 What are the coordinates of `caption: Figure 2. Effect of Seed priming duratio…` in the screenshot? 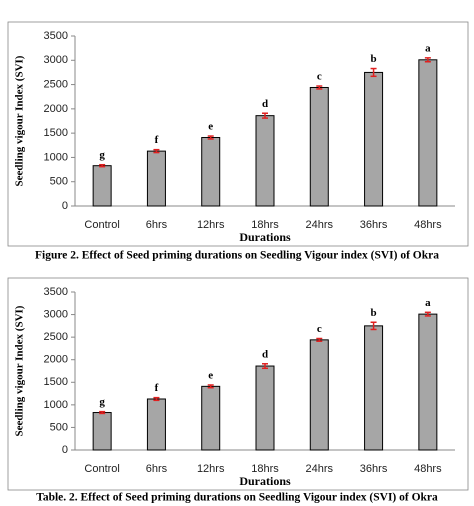 It's located at (237, 256).